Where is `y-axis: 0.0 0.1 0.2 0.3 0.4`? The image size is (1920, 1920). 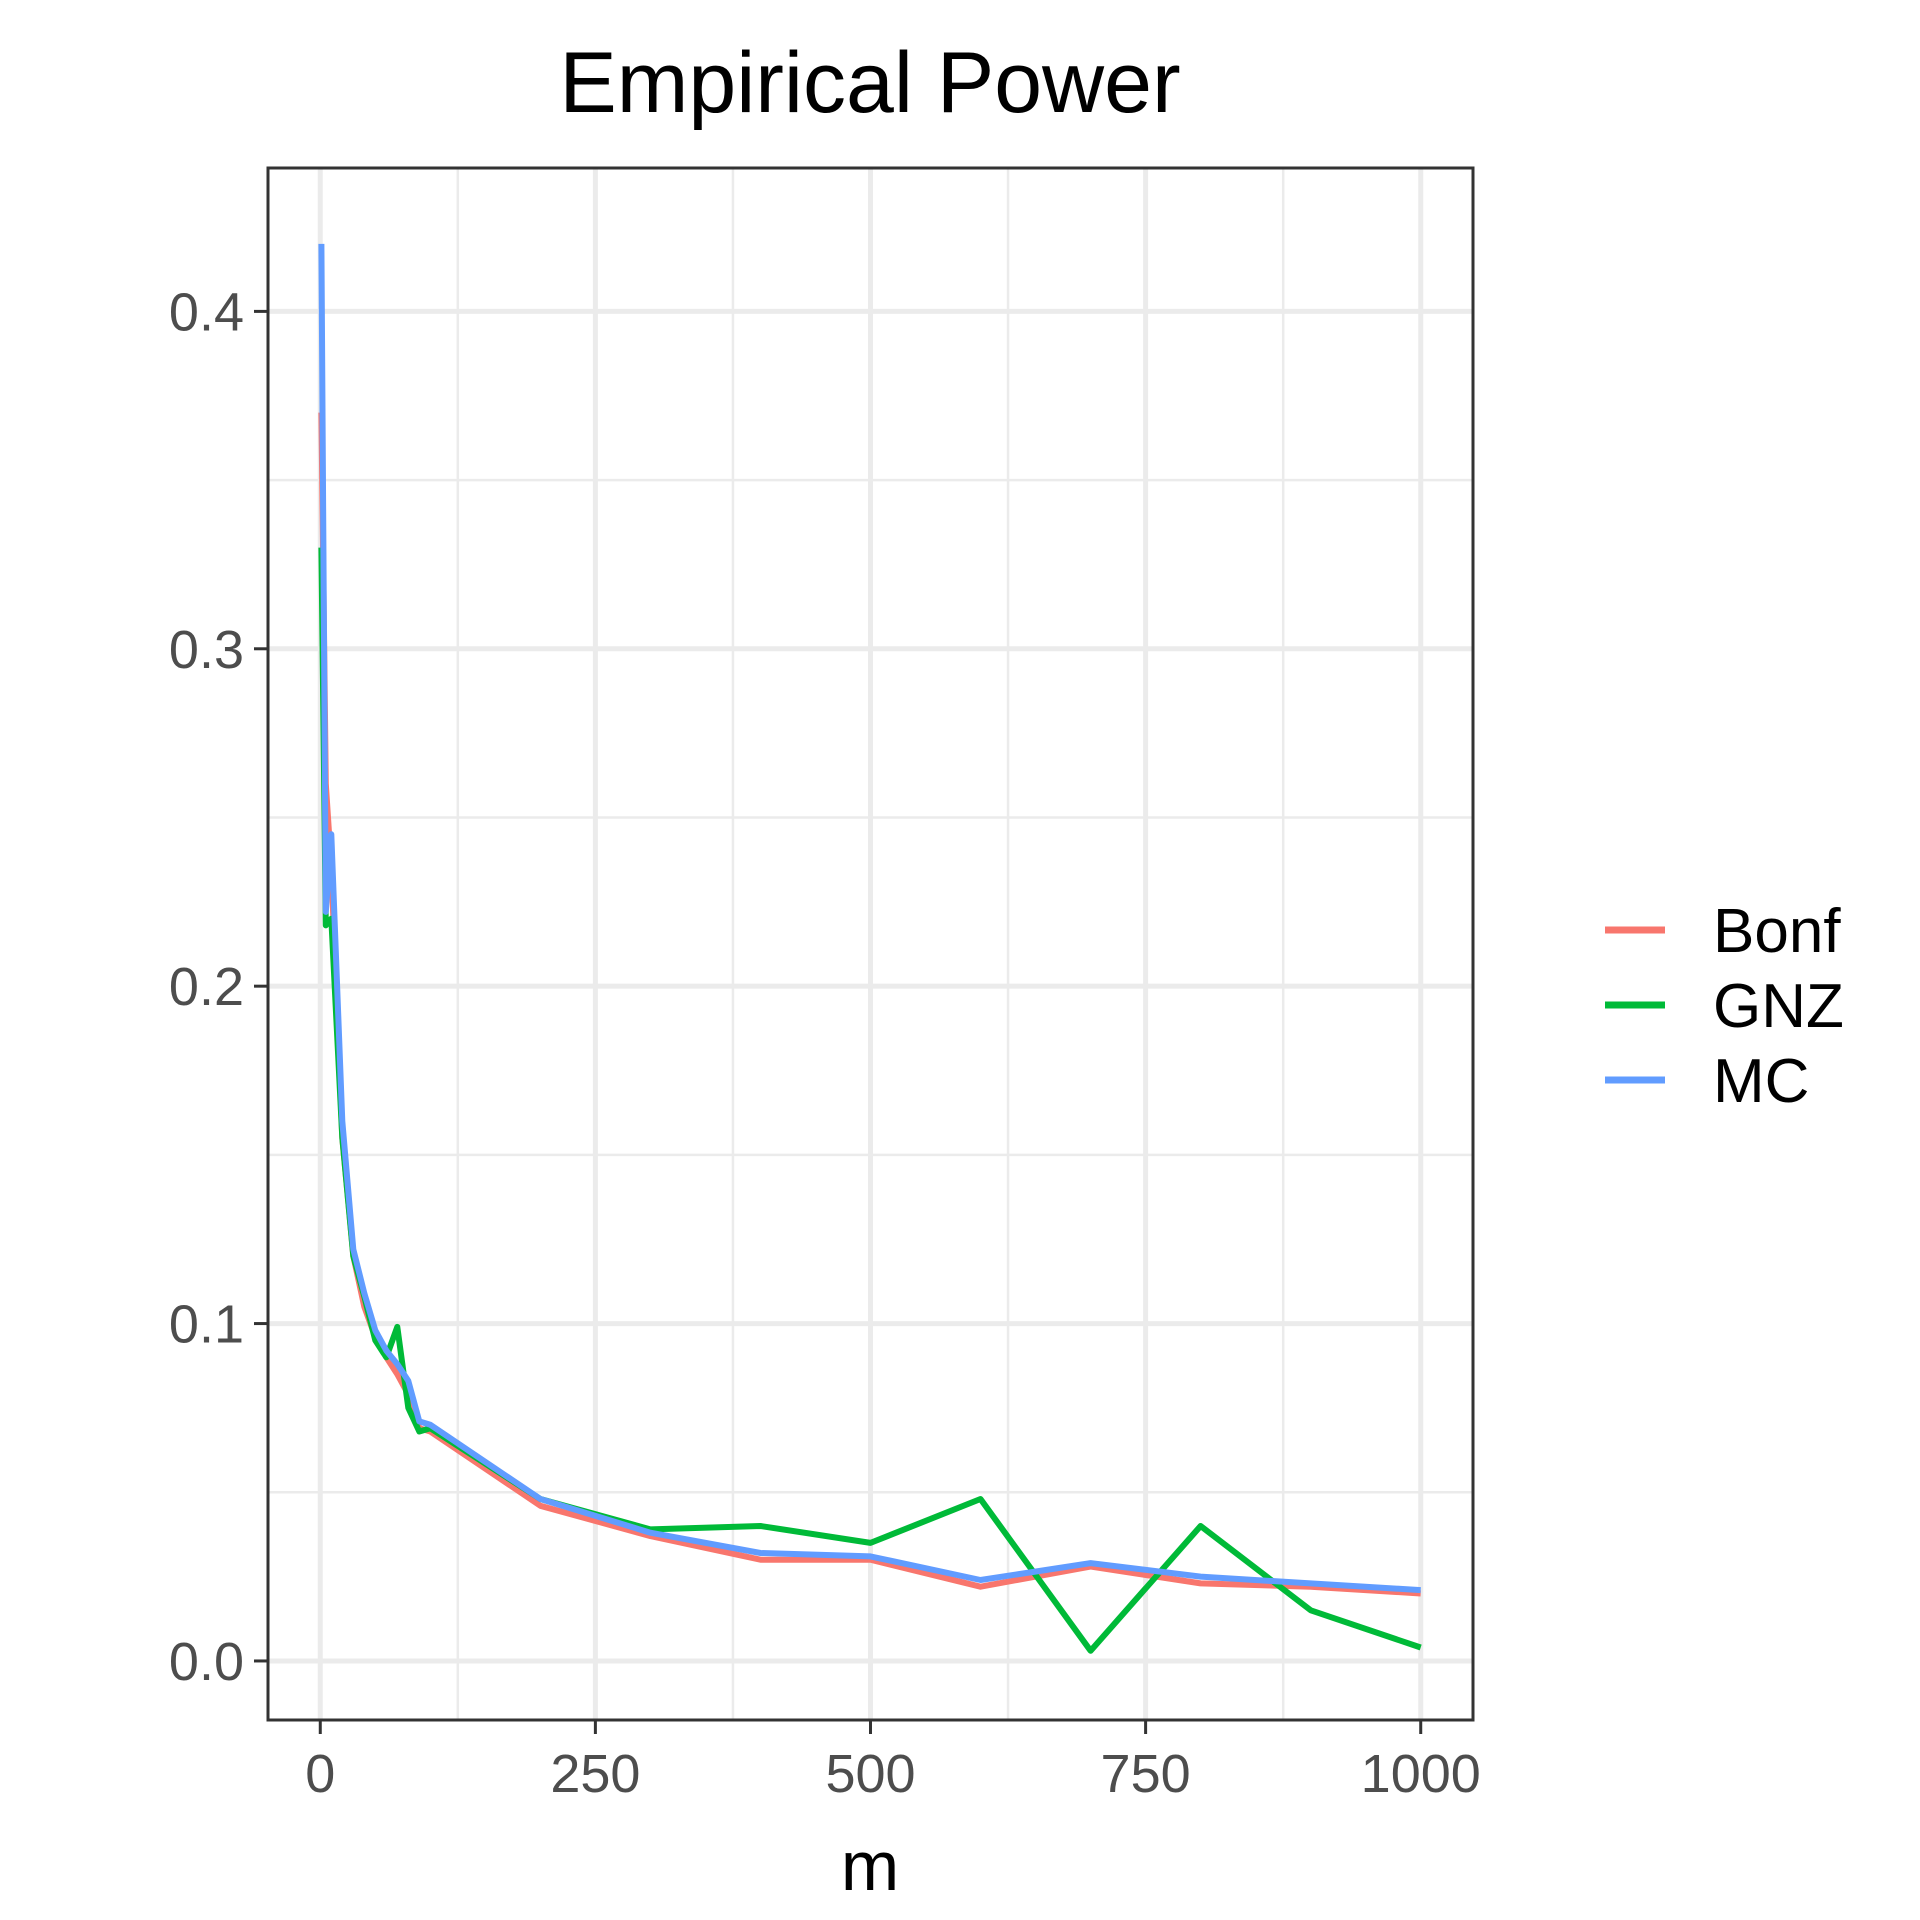 y-axis: 0.0 0.1 0.2 0.3 0.4 is located at coordinates (218, 987).